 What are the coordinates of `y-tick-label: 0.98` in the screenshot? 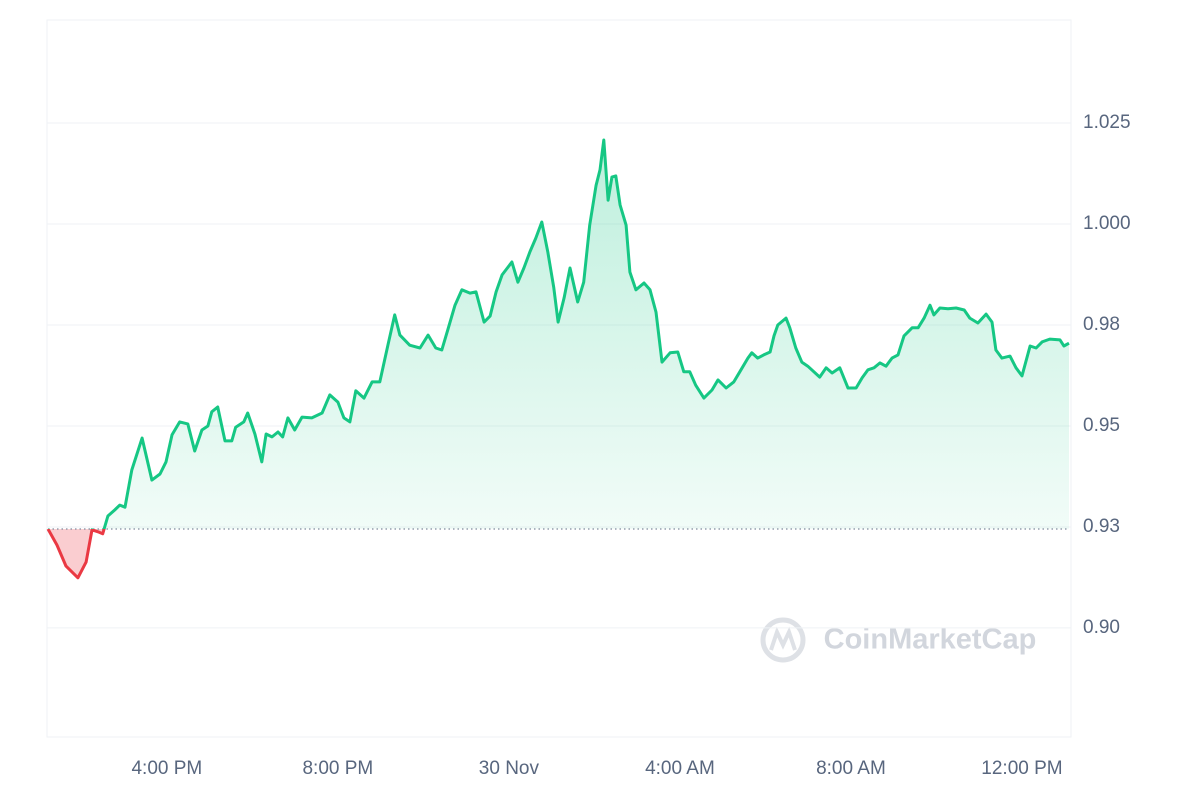 It's located at (1101, 324).